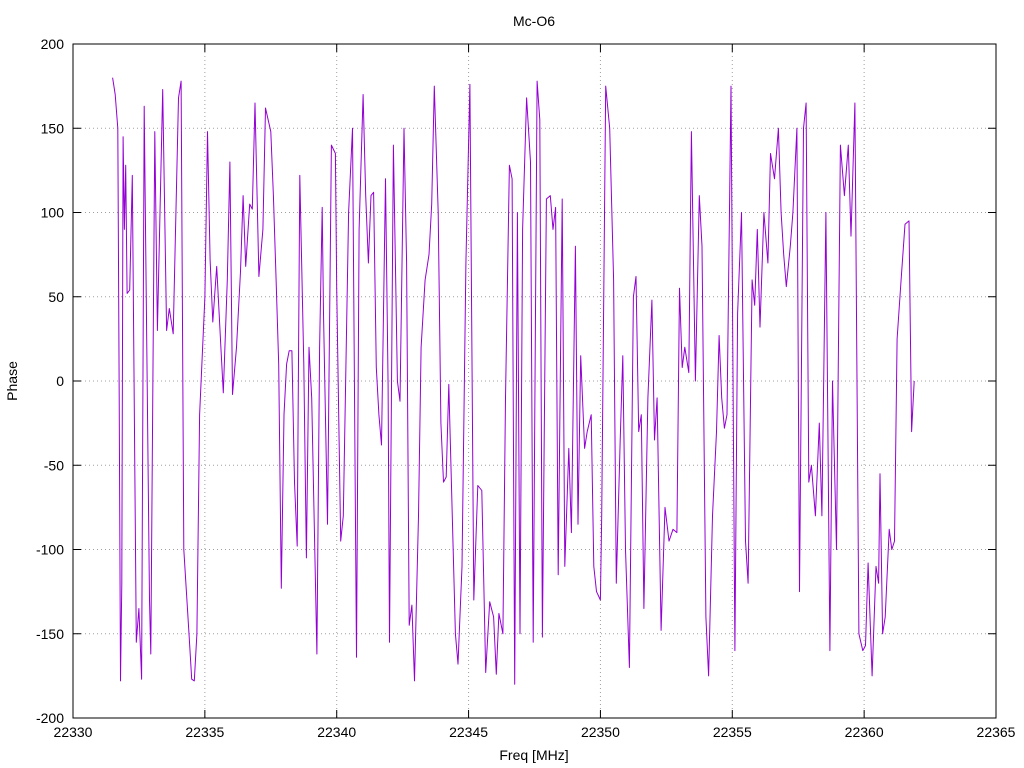 This screenshot has height=768, width=1024. I want to click on x-tick-label: 22330, so click(73, 732).